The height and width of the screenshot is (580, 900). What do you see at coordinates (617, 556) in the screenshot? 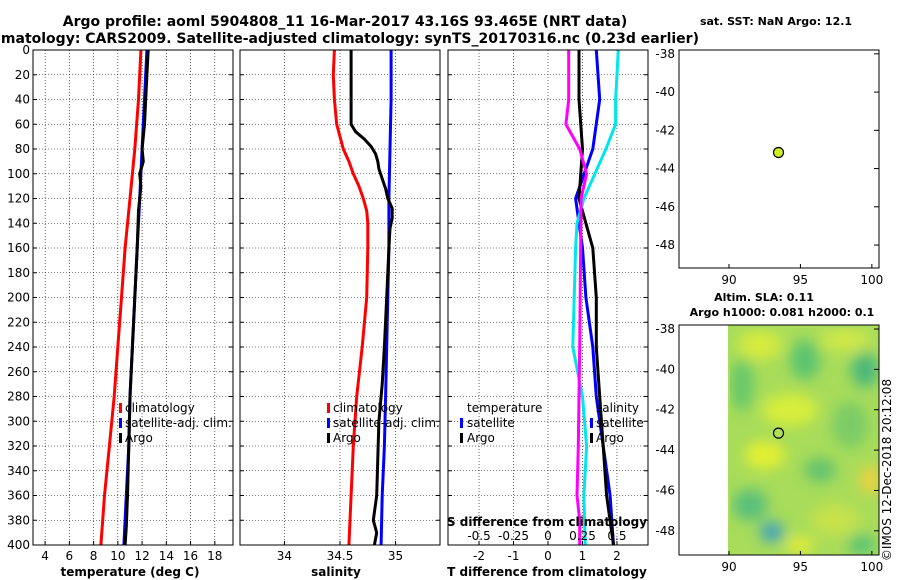
I see `x-tick-label: 2` at bounding box center [617, 556].